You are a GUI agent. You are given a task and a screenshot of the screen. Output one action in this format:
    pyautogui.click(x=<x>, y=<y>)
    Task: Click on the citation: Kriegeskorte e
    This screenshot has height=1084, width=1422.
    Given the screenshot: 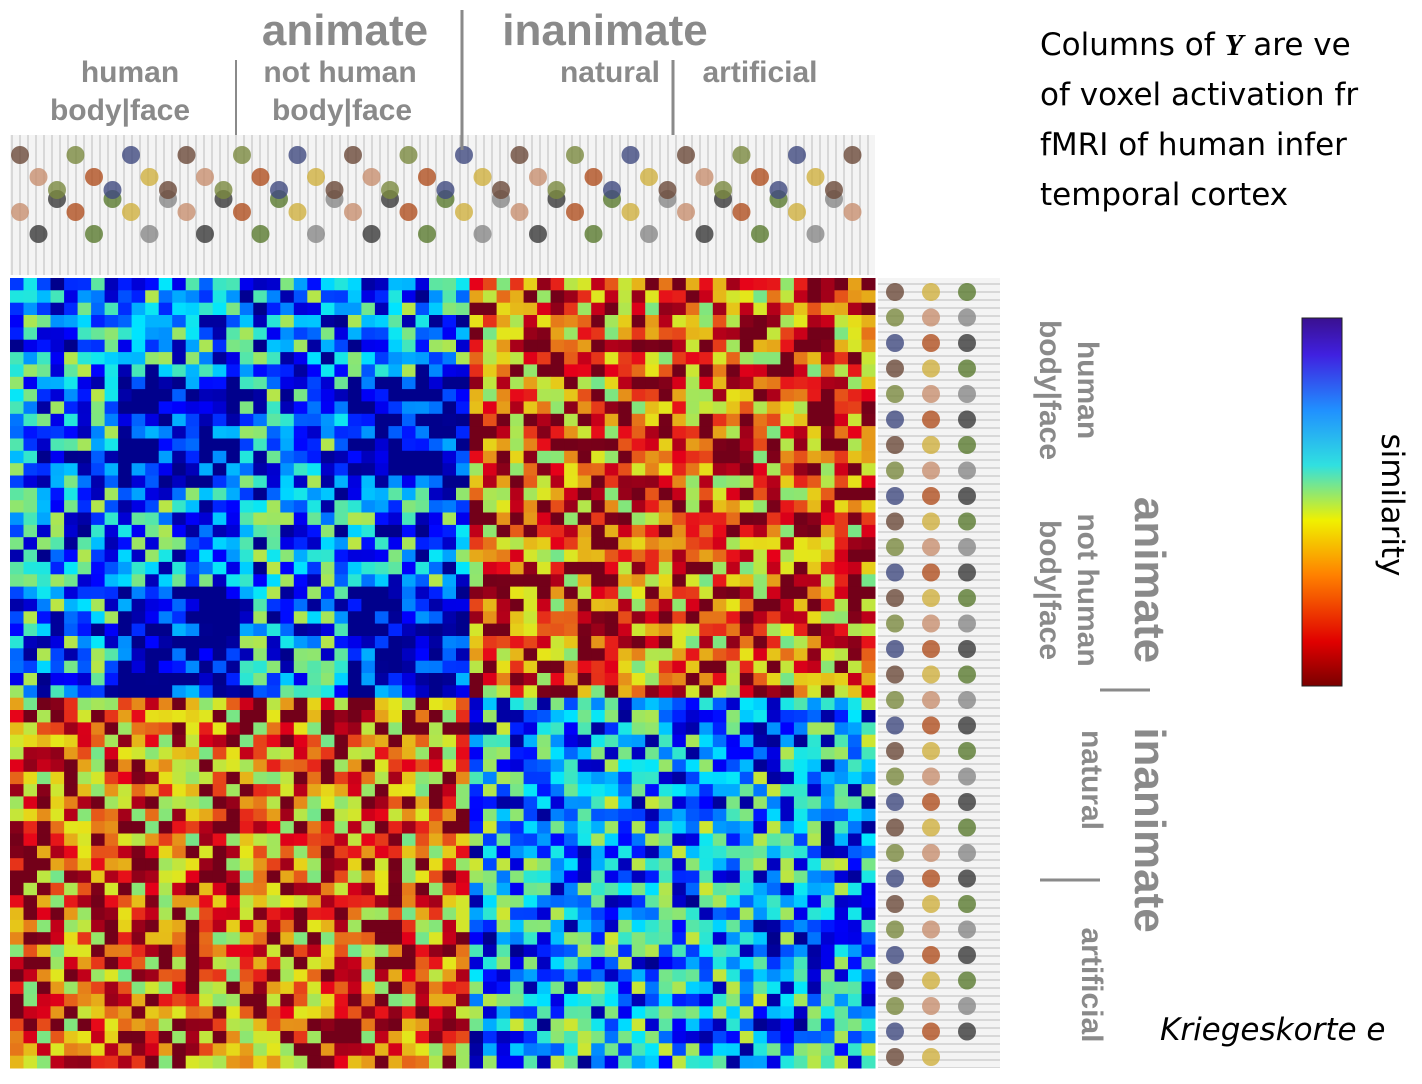 What is the action you would take?
    pyautogui.click(x=1272, y=1030)
    